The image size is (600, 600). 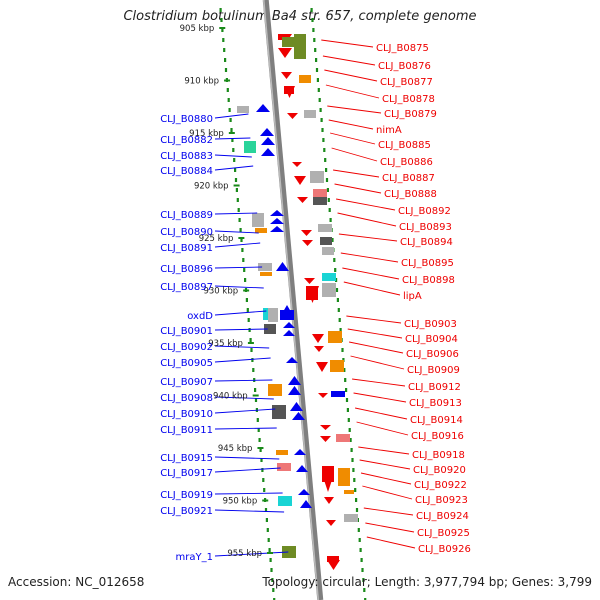 I want to click on right-gene-label: CLJ_B0923, so click(x=441, y=500).